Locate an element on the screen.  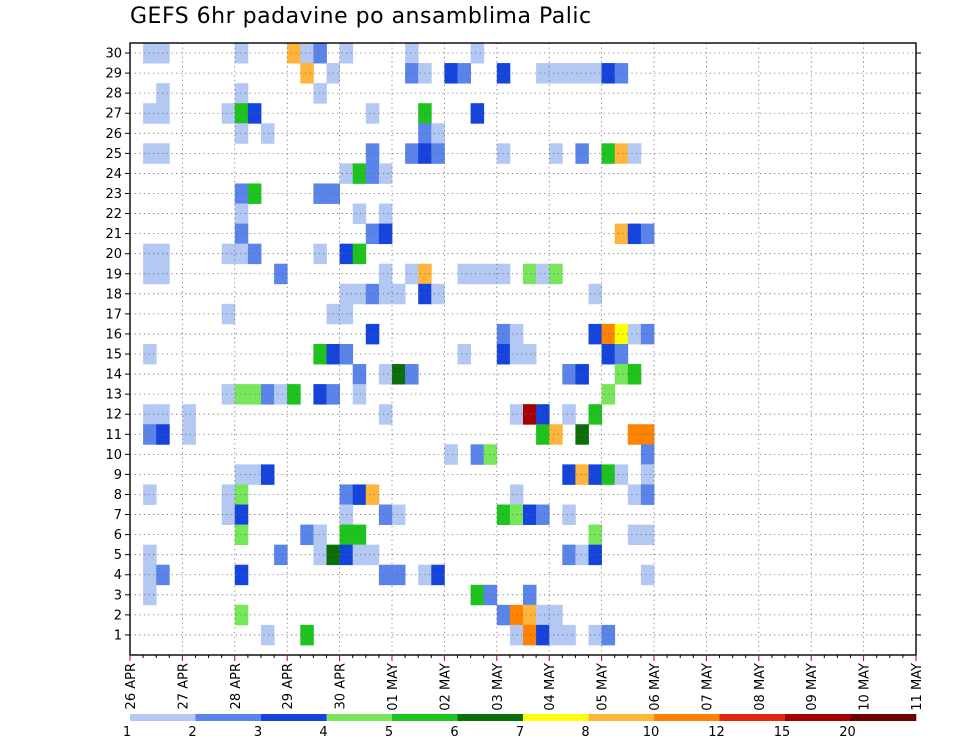
y-tick-label: 26 is located at coordinates (113, 134).